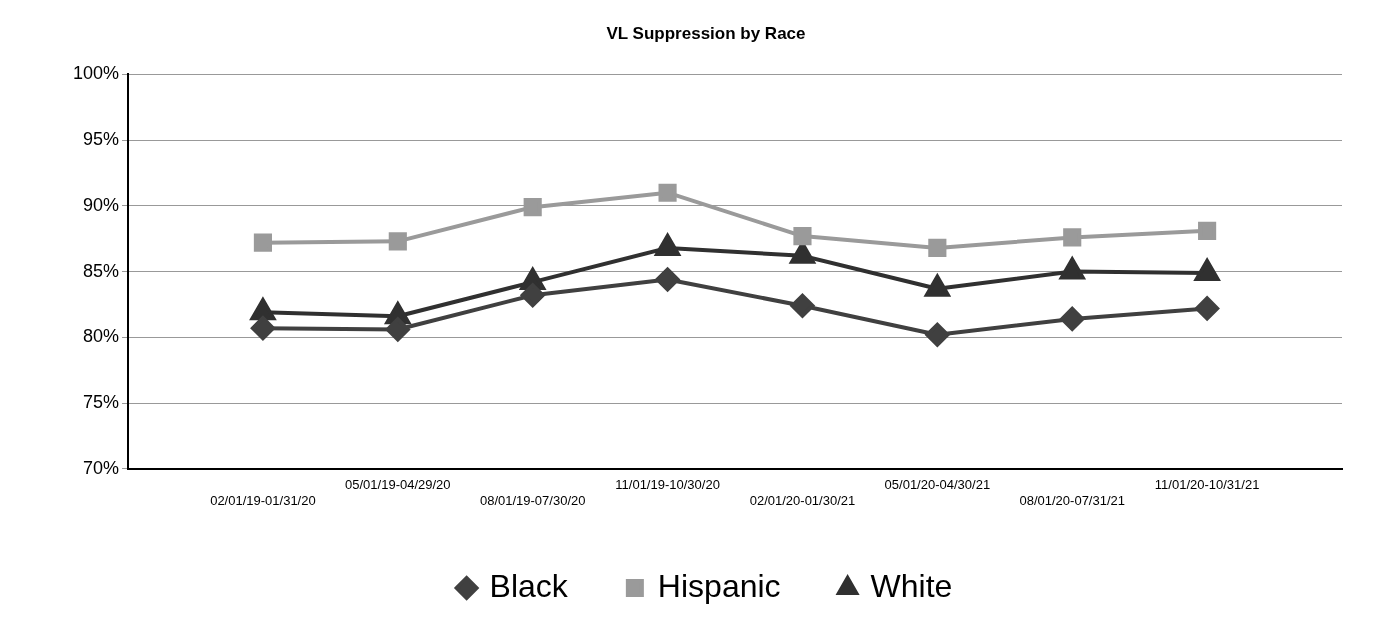 Image resolution: width=1382 pixels, height=634 pixels. What do you see at coordinates (101, 139) in the screenshot?
I see `y-tick-label: 95%` at bounding box center [101, 139].